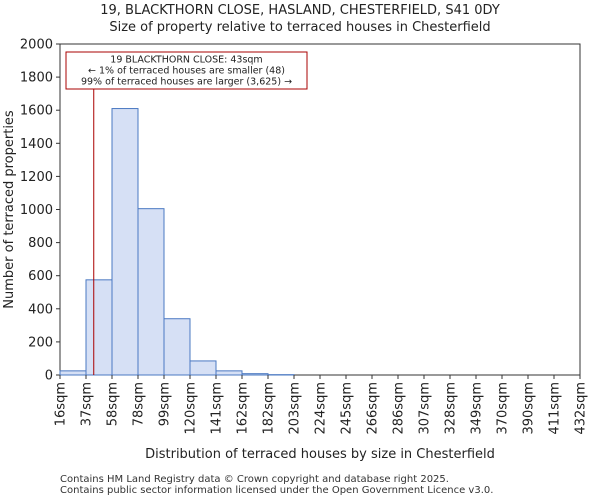  Describe the element at coordinates (477, 408) in the screenshot. I see `x-tick-label: 349sqm` at that location.